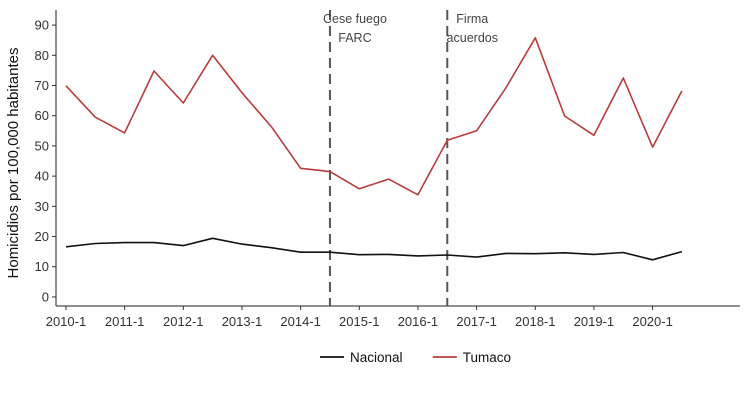 This screenshot has width=751, height=399. What do you see at coordinates (359, 321) in the screenshot?
I see `x-tick-label: 2015-1` at bounding box center [359, 321].